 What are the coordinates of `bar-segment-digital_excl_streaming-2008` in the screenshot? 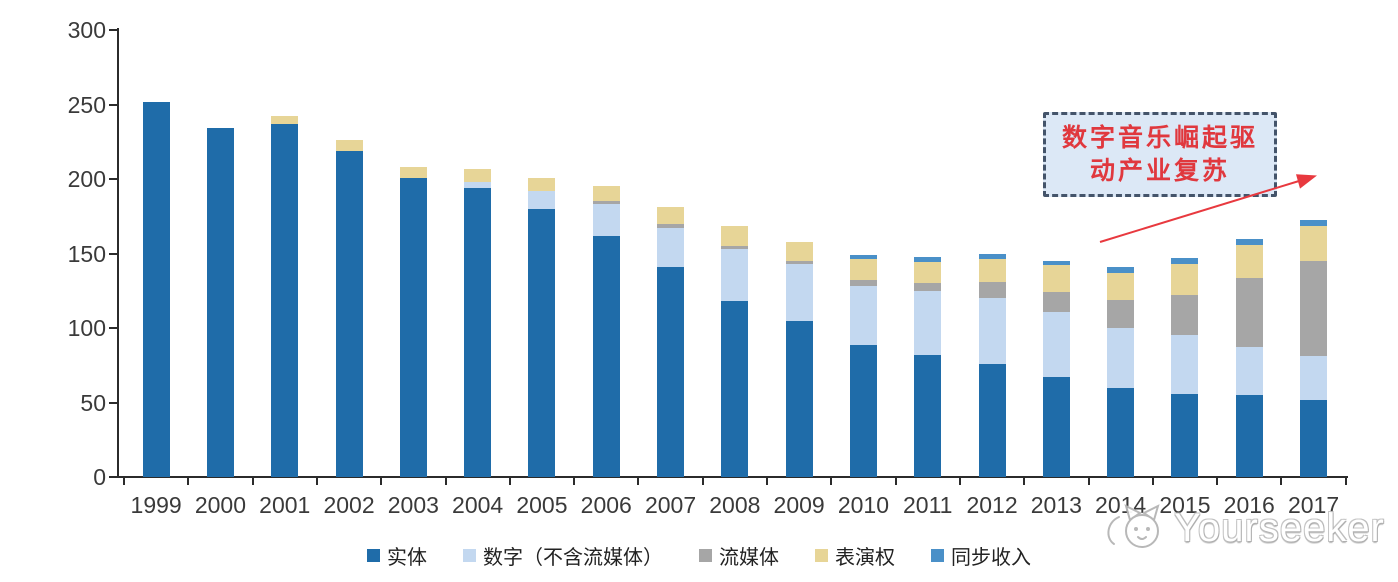 It's located at (735, 275).